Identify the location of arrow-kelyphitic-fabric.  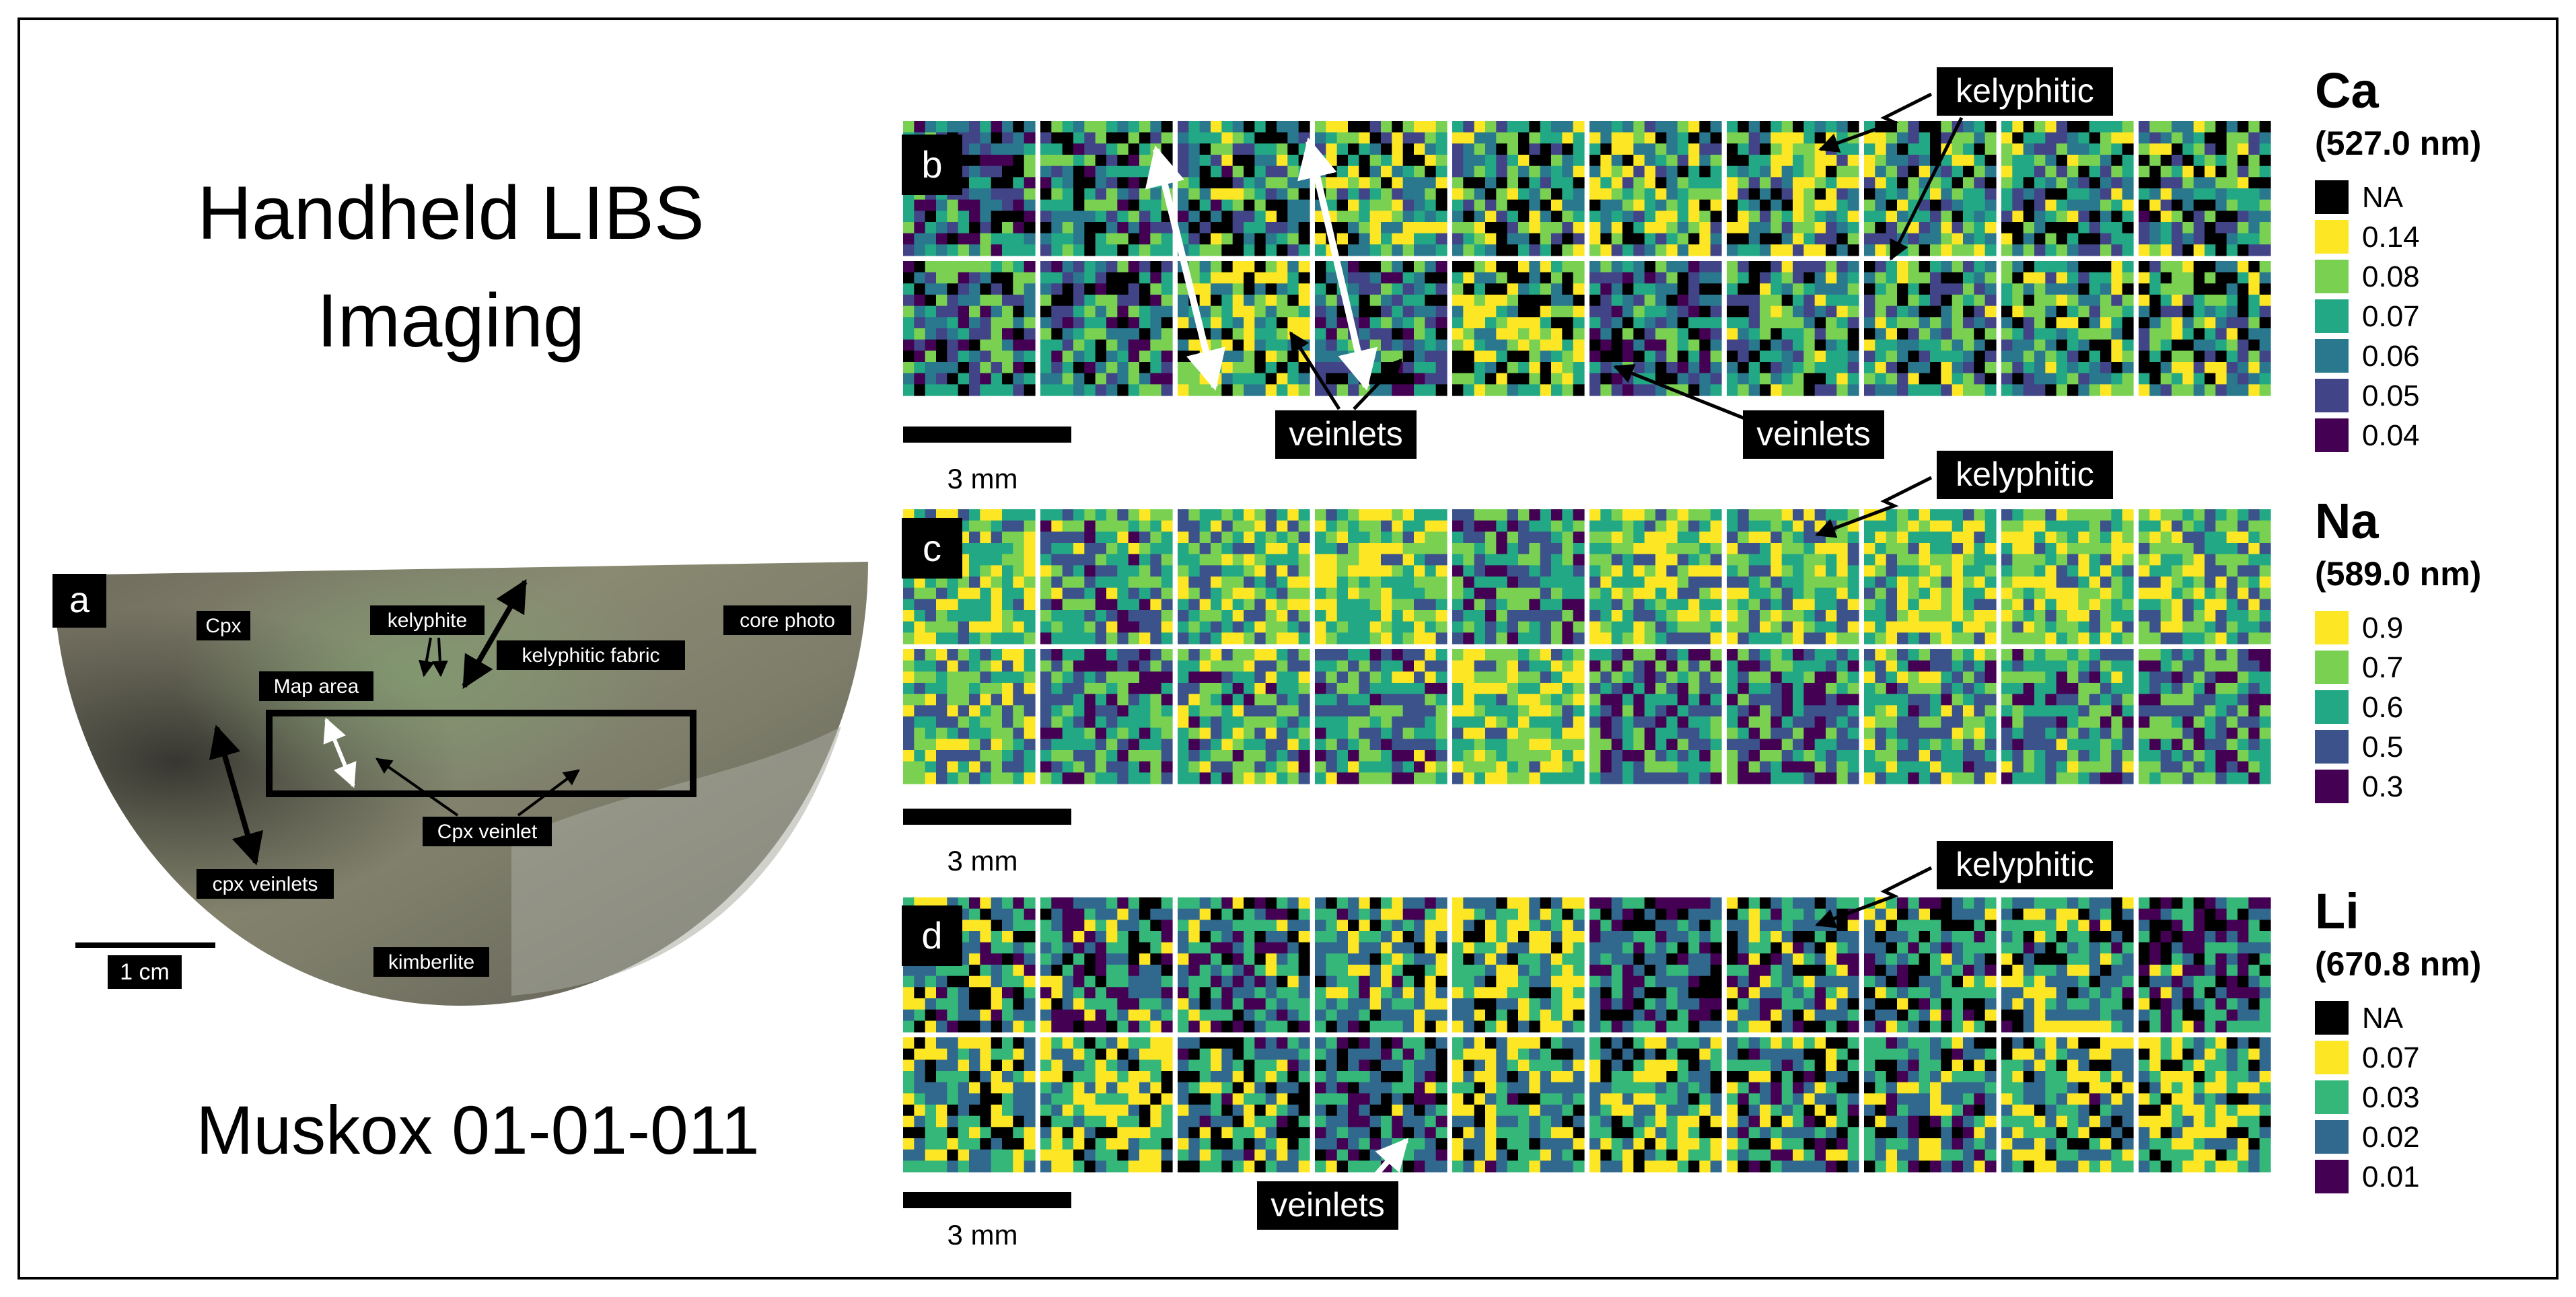
(495, 635).